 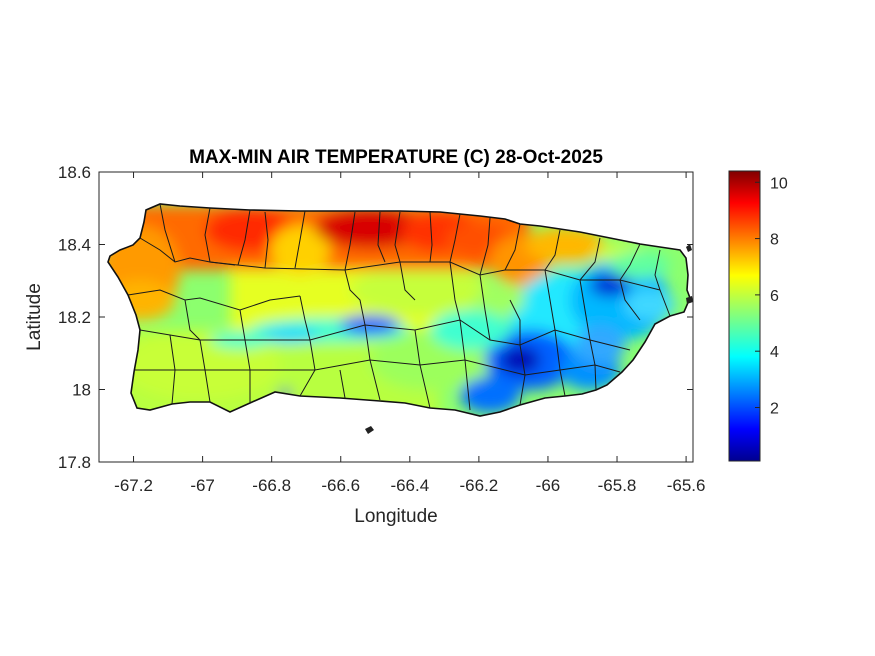 What do you see at coordinates (74, 172) in the screenshot?
I see `y-tick-label: 18.6` at bounding box center [74, 172].